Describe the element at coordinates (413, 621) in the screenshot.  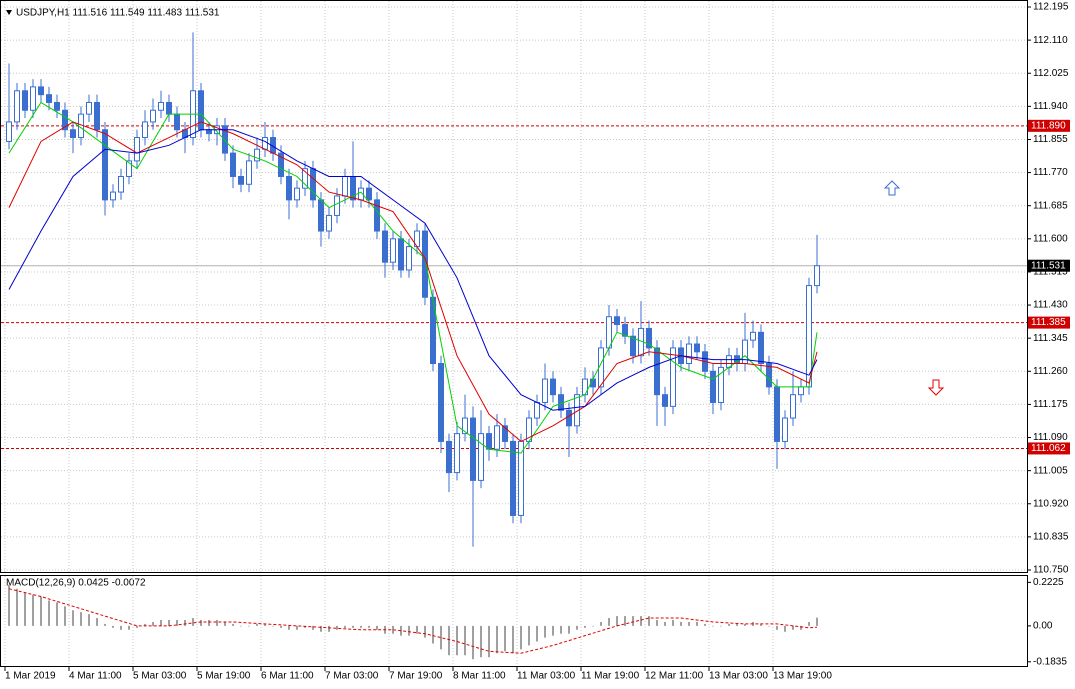
I see `macd-signal` at that location.